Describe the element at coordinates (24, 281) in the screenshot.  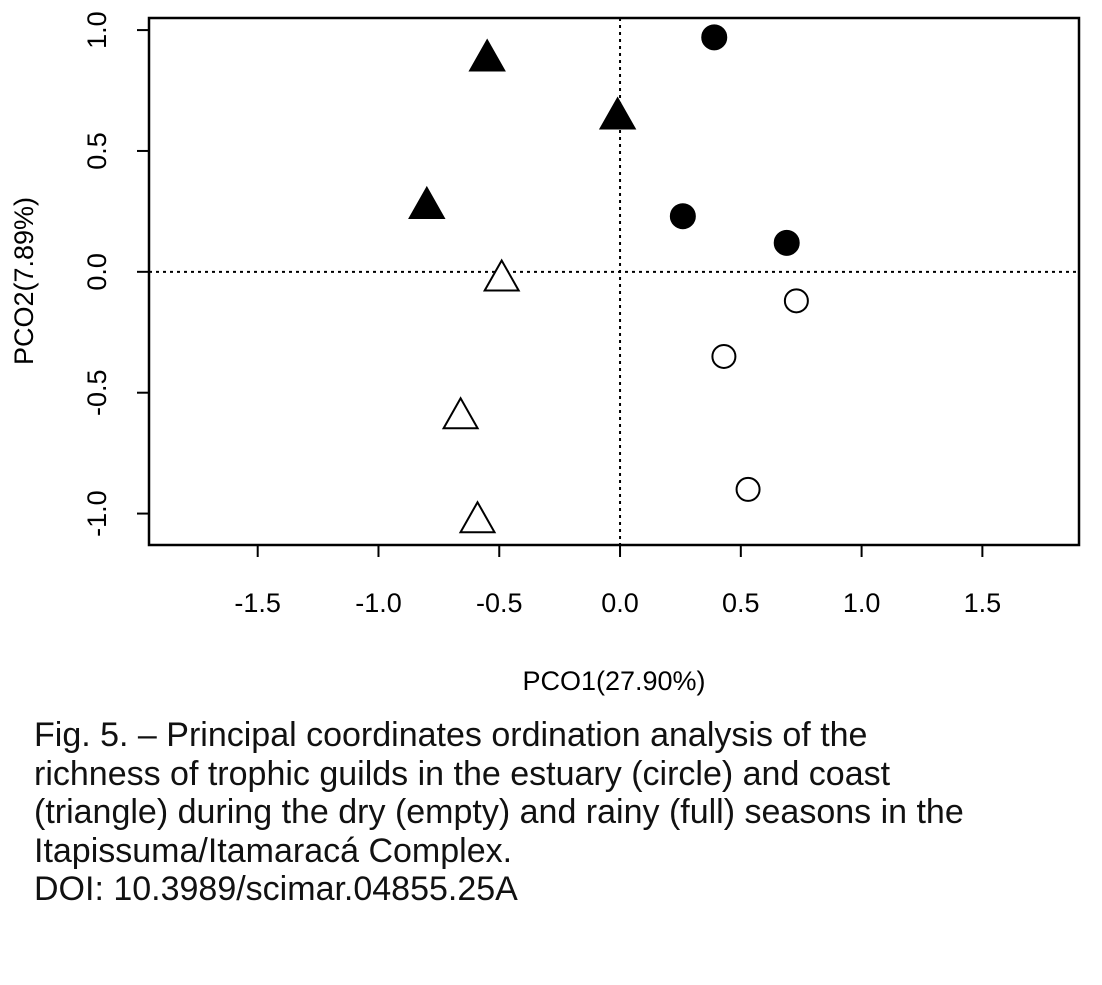
I see `y-axis-title: PCO2(7.89%)` at that location.